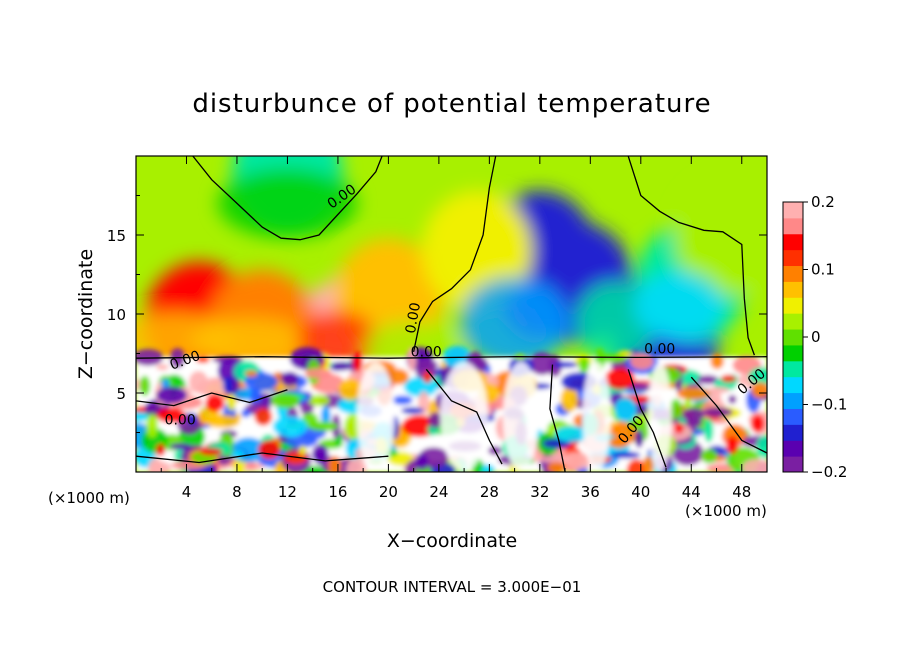  I want to click on x-axis-label: X−coordinate, so click(452, 541).